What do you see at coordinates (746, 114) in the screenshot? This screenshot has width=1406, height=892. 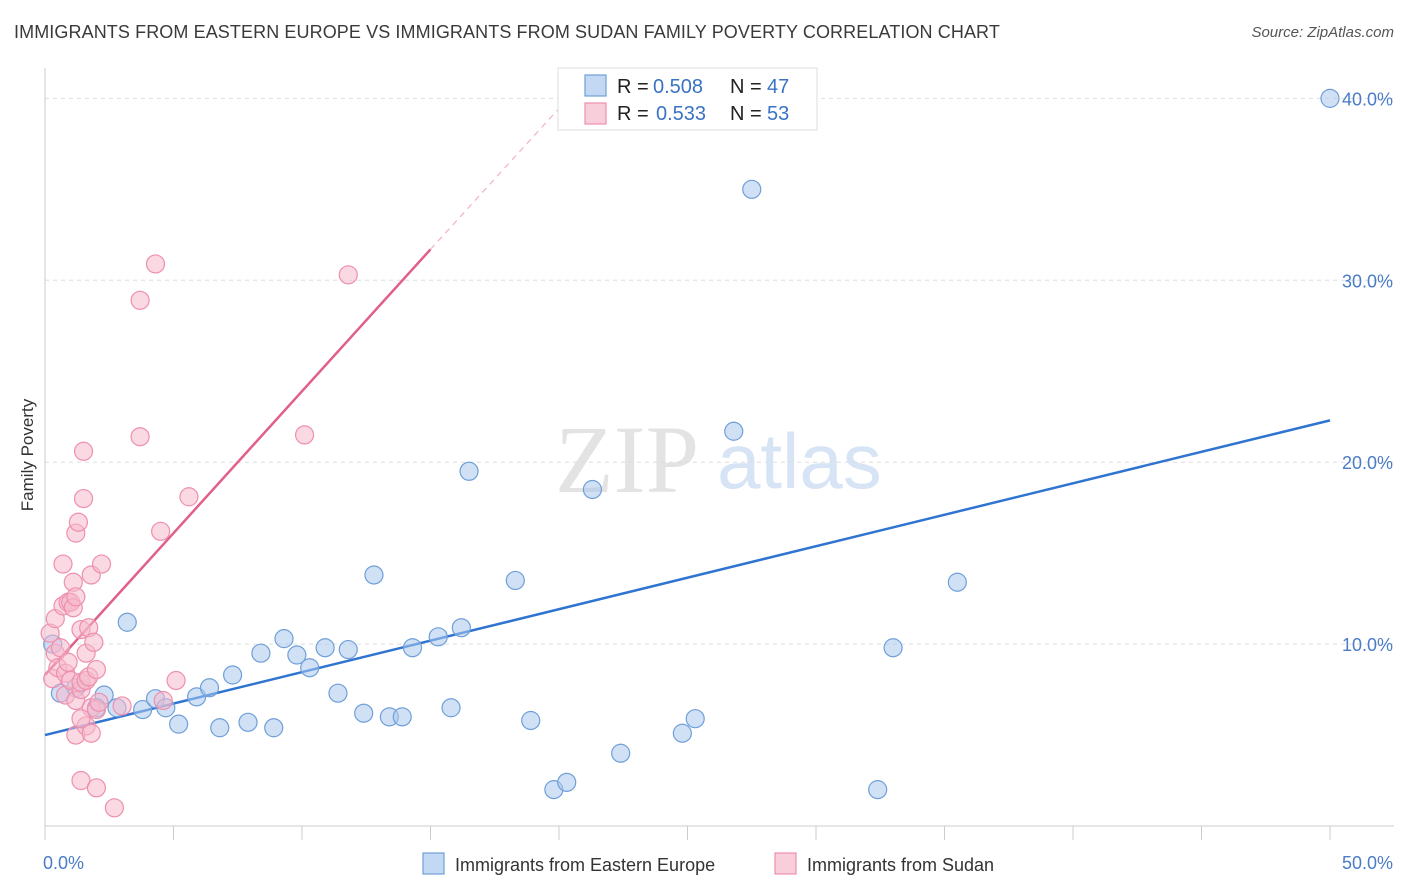 I see `legend-n-label-2: N =` at bounding box center [746, 114].